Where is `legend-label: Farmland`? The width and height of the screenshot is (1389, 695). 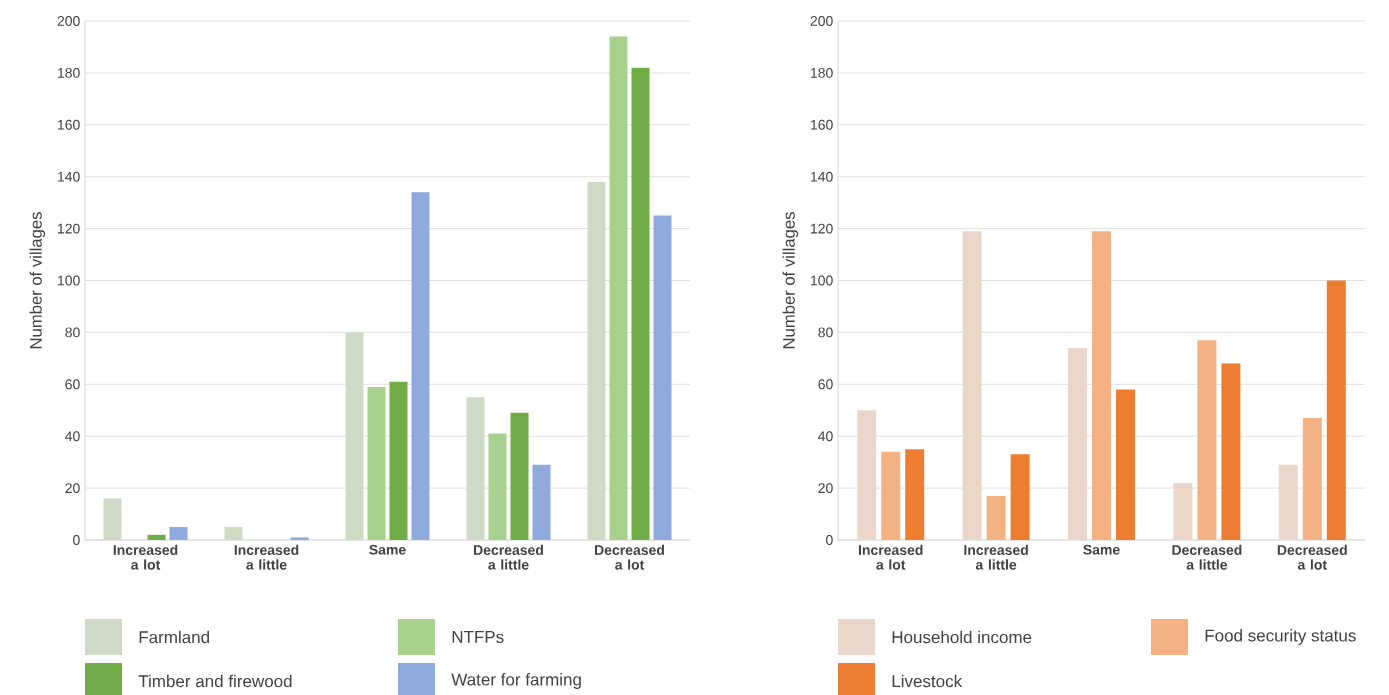 legend-label: Farmland is located at coordinates (174, 637).